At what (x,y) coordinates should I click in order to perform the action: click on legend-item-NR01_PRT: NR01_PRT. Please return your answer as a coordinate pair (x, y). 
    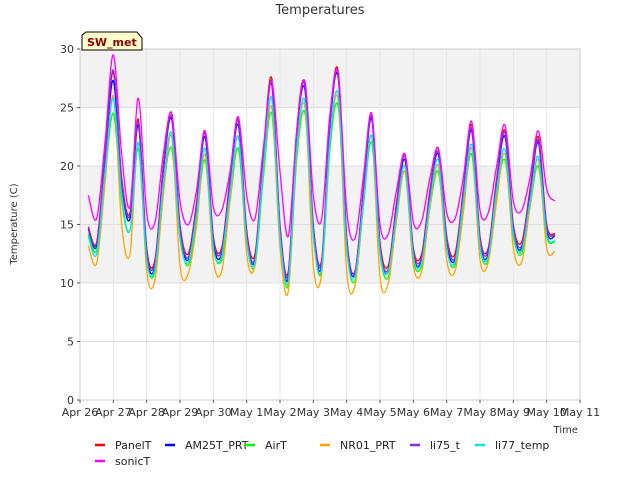
    Looking at the image, I should click on (358, 445).